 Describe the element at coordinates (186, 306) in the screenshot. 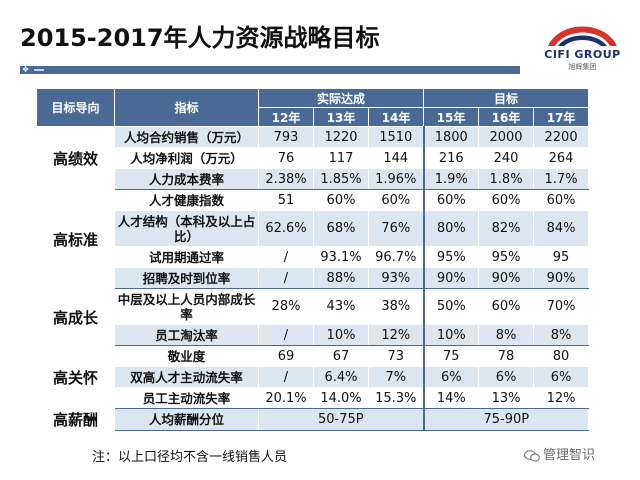

I see `indicator-label: 中层及以上人员内部成长率` at that location.